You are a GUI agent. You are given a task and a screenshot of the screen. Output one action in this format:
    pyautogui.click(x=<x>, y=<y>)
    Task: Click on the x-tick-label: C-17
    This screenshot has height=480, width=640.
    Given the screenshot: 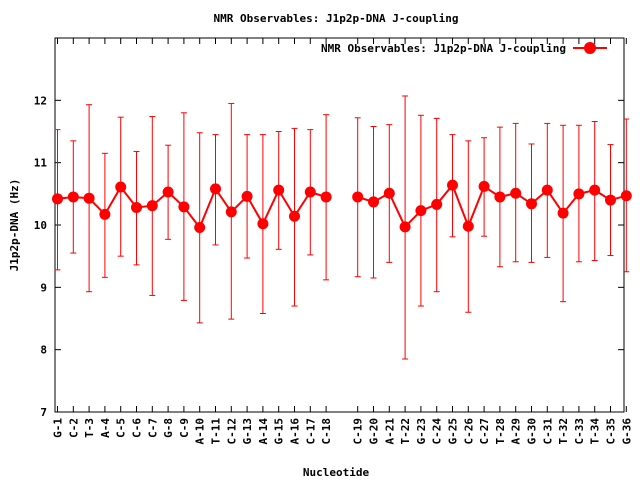 What is the action you would take?
    pyautogui.click(x=310, y=431)
    